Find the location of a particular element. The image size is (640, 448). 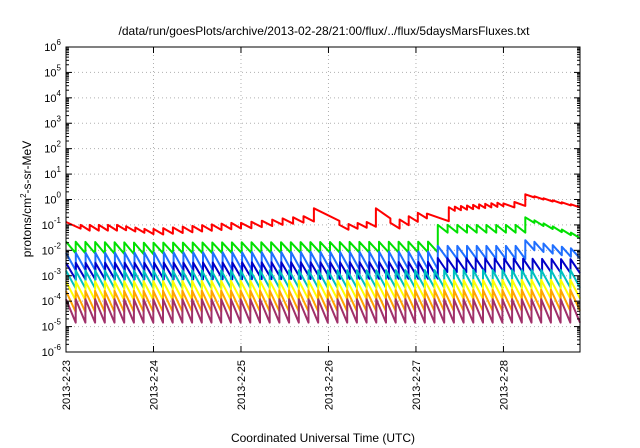

y-axis-label-sup: 2 is located at coordinates (23, 195).